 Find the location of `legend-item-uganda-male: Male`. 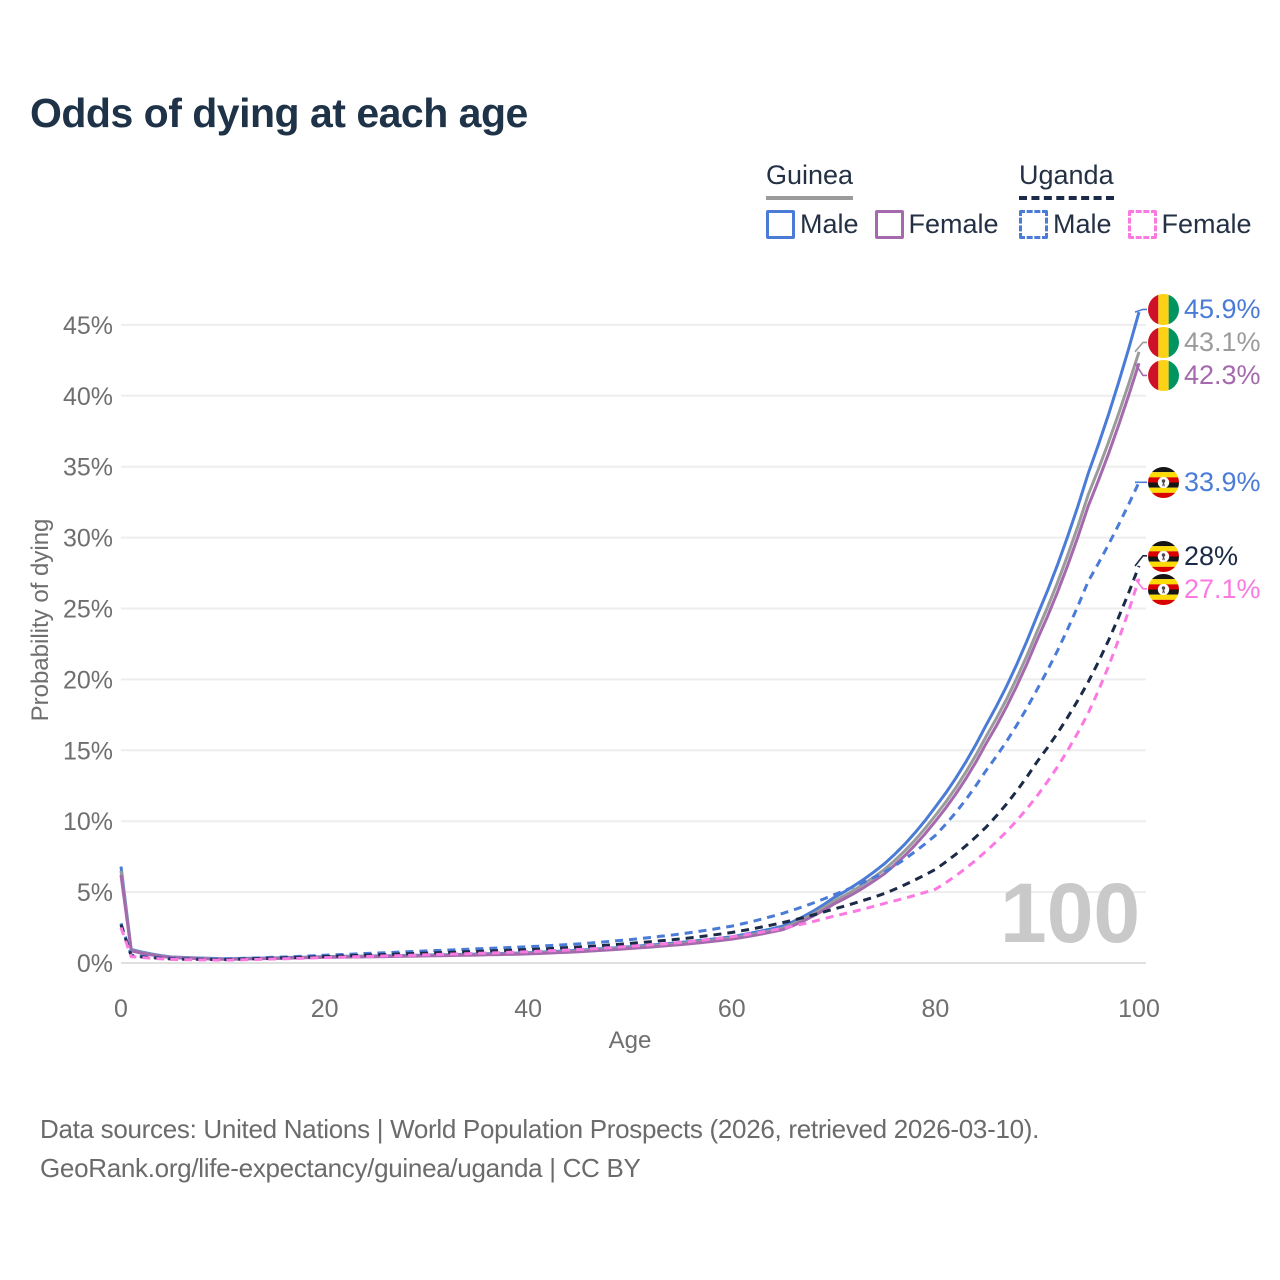

legend-item-uganda-male: Male is located at coordinates (1065, 224).